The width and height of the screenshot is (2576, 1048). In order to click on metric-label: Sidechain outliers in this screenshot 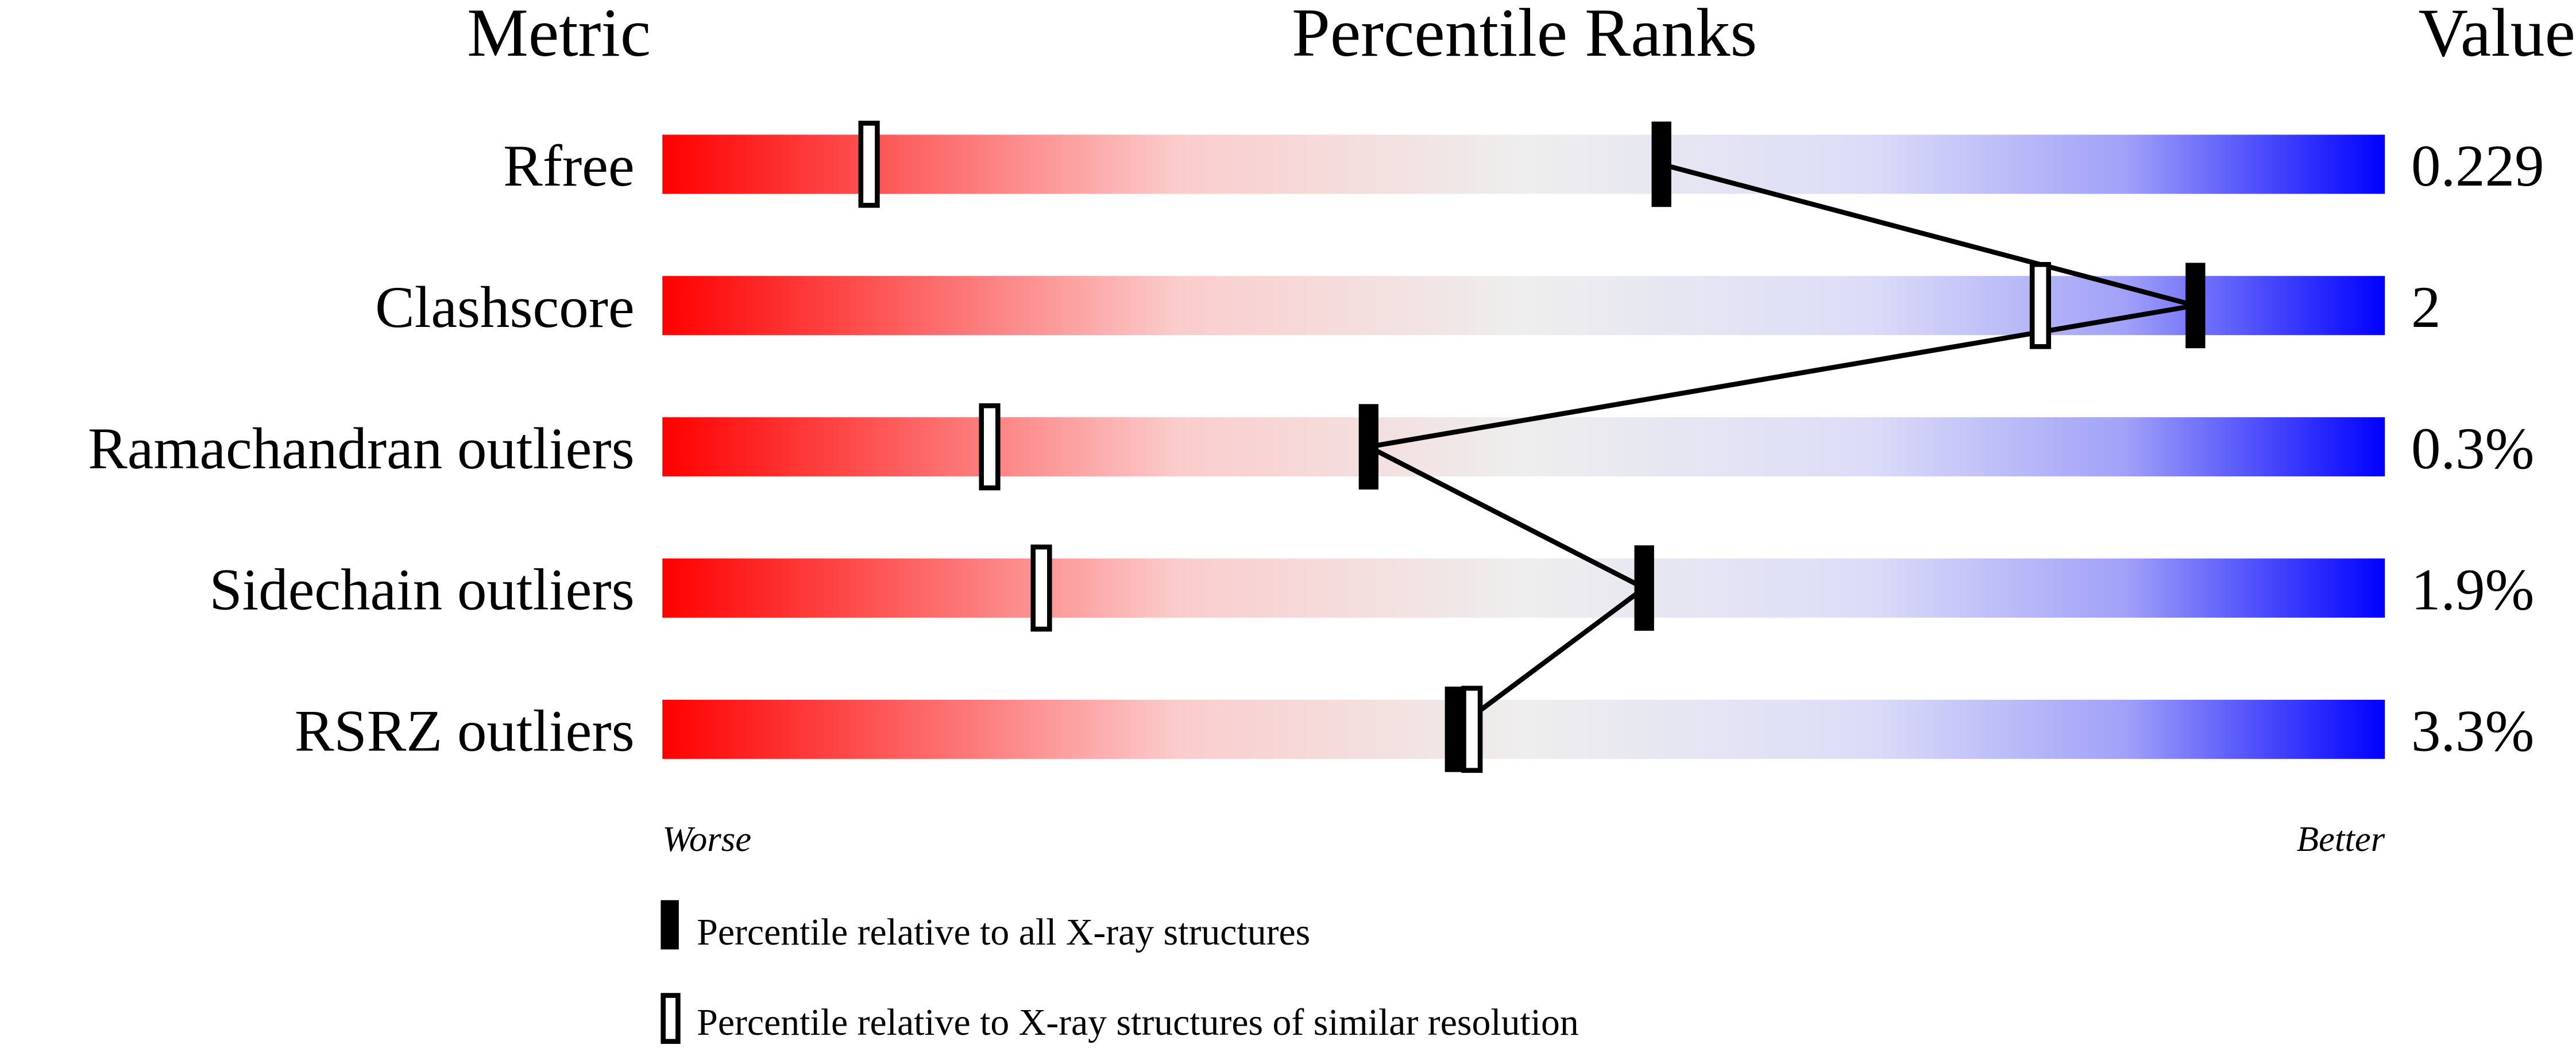, I will do `click(421, 590)`.